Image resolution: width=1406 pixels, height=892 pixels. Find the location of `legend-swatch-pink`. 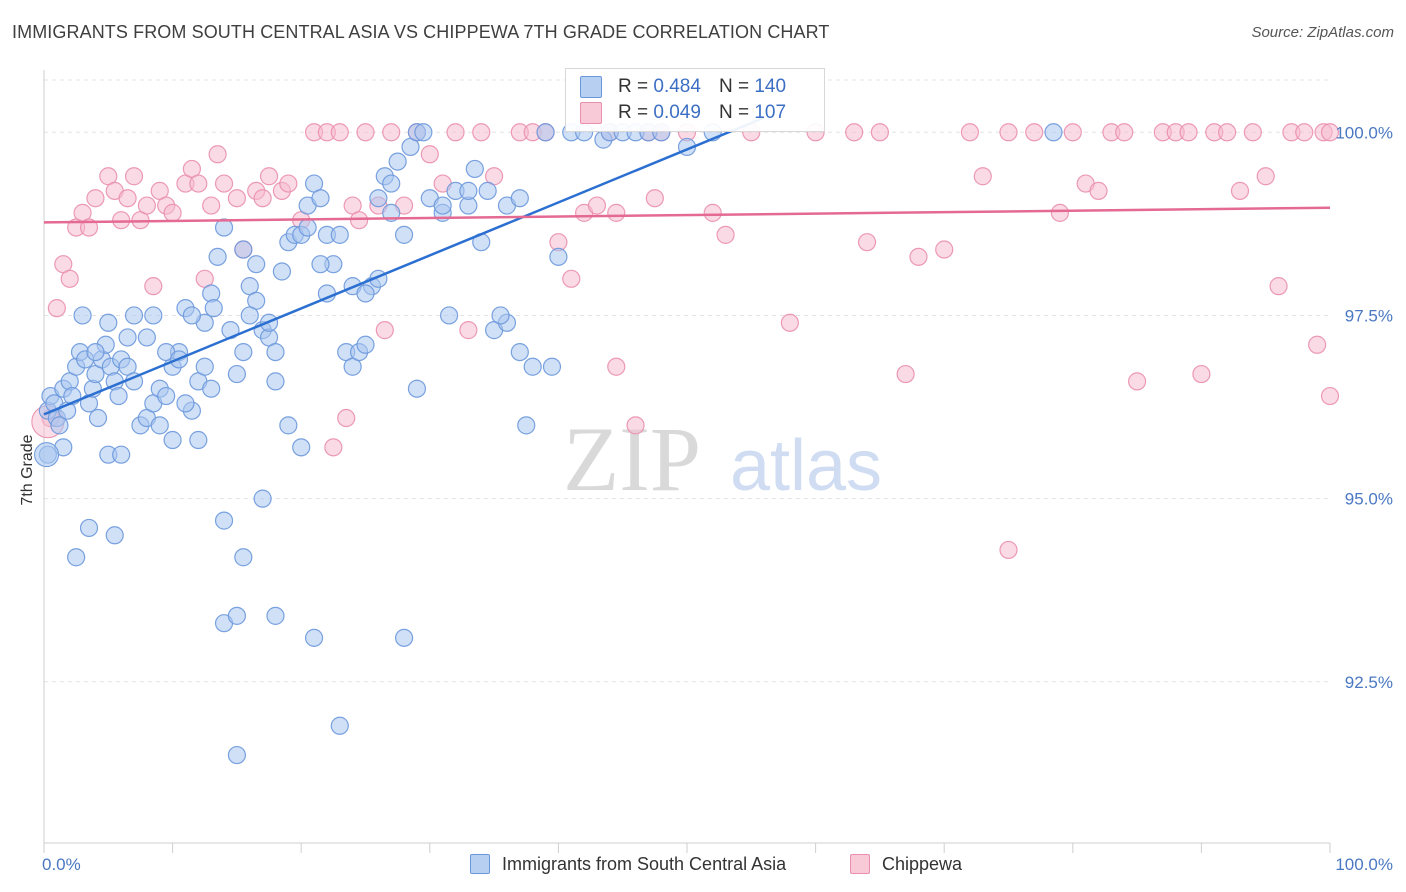

legend-swatch-pink is located at coordinates (860, 864).